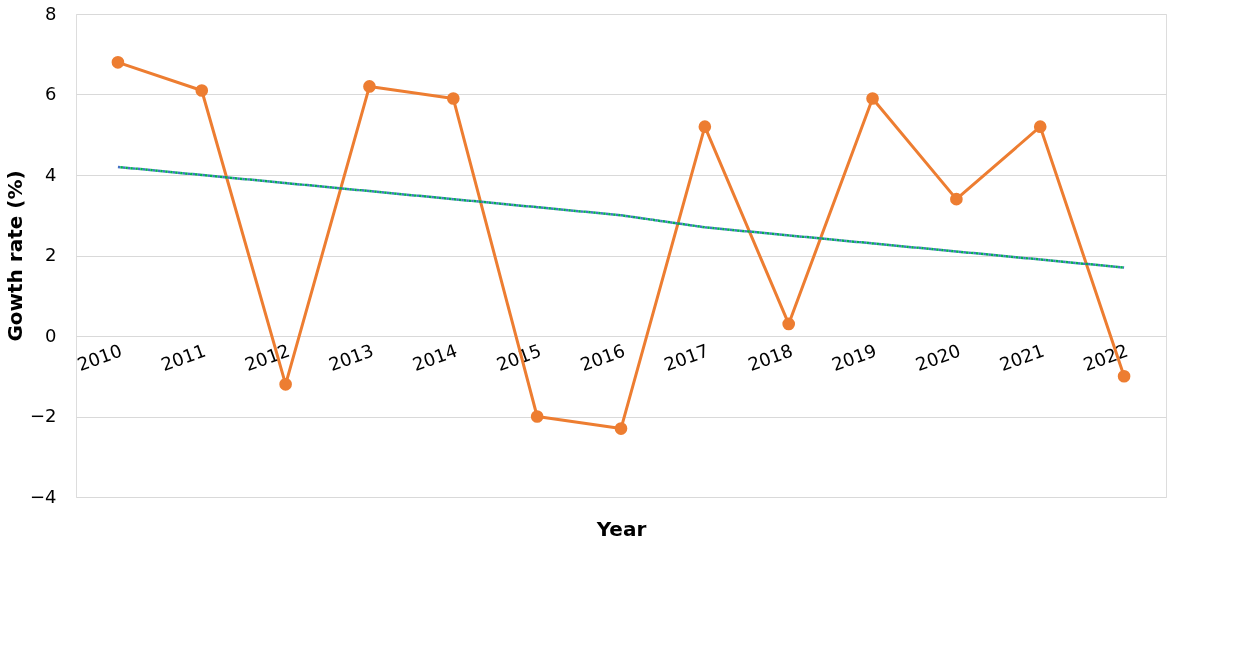 This screenshot has width=1244, height=668. I want to click on x-tick-label: 2015, so click(518, 357).